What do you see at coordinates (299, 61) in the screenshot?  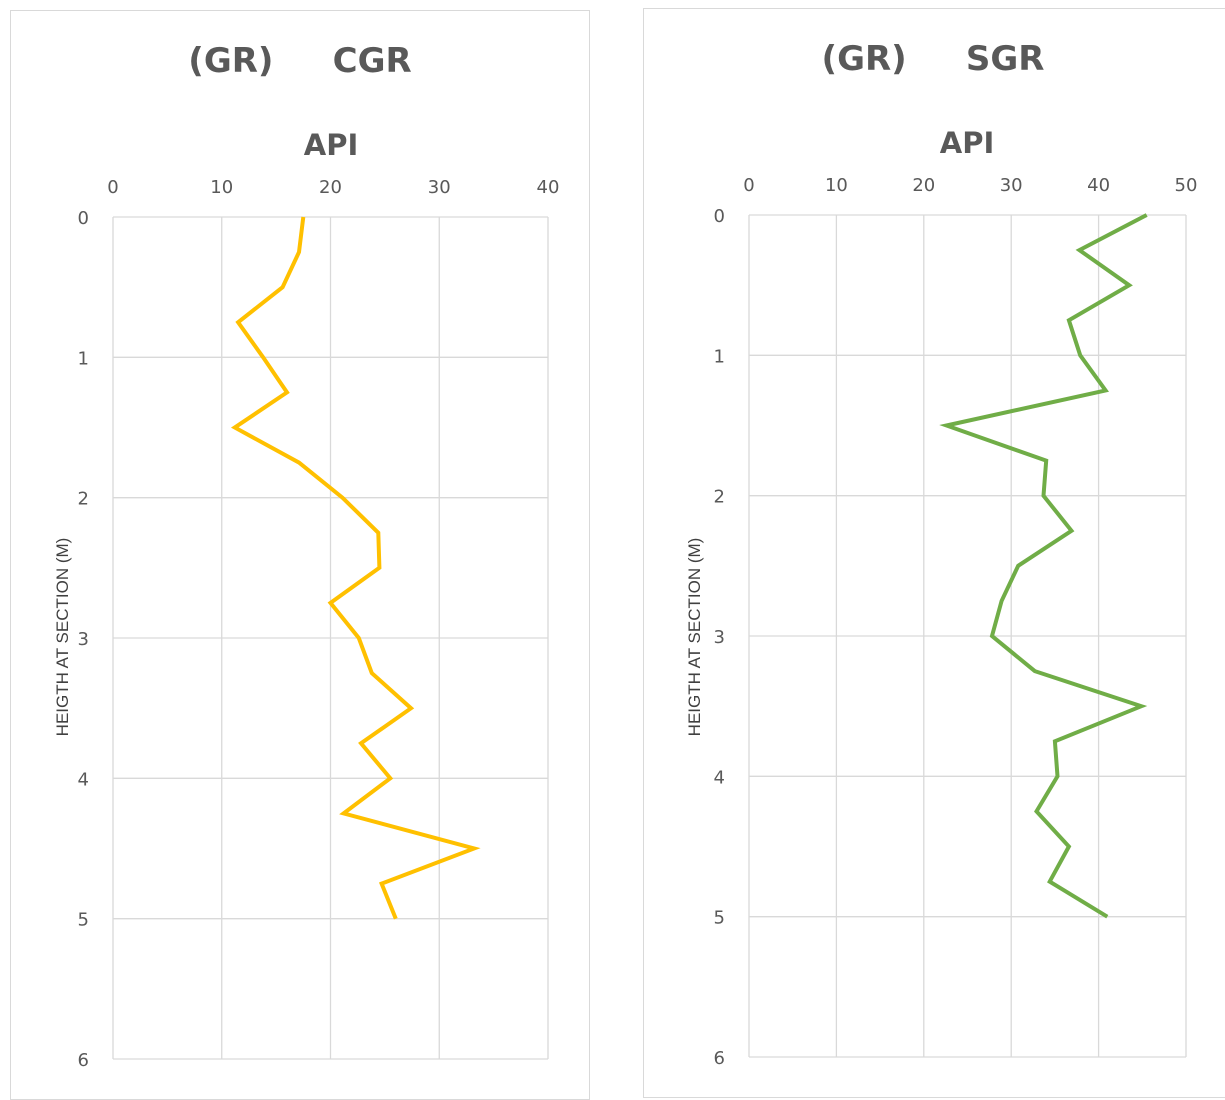 I see `chart-title: (GR) CGR` at bounding box center [299, 61].